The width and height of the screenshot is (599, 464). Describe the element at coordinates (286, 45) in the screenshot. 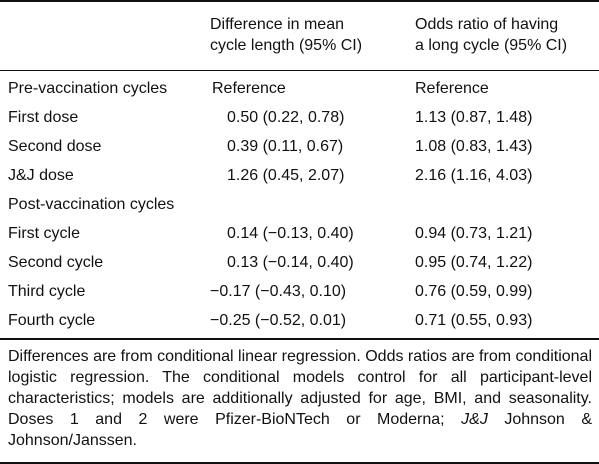

I see `header-col1-line2: cycle length (95% CI)` at that location.